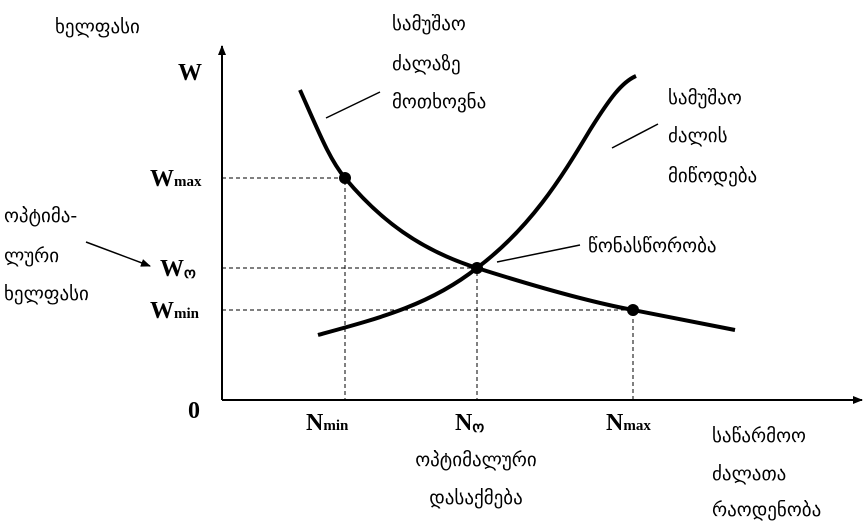 Image resolution: width=868 pixels, height=526 pixels. I want to click on wage-level: Wmin, so click(175, 311).